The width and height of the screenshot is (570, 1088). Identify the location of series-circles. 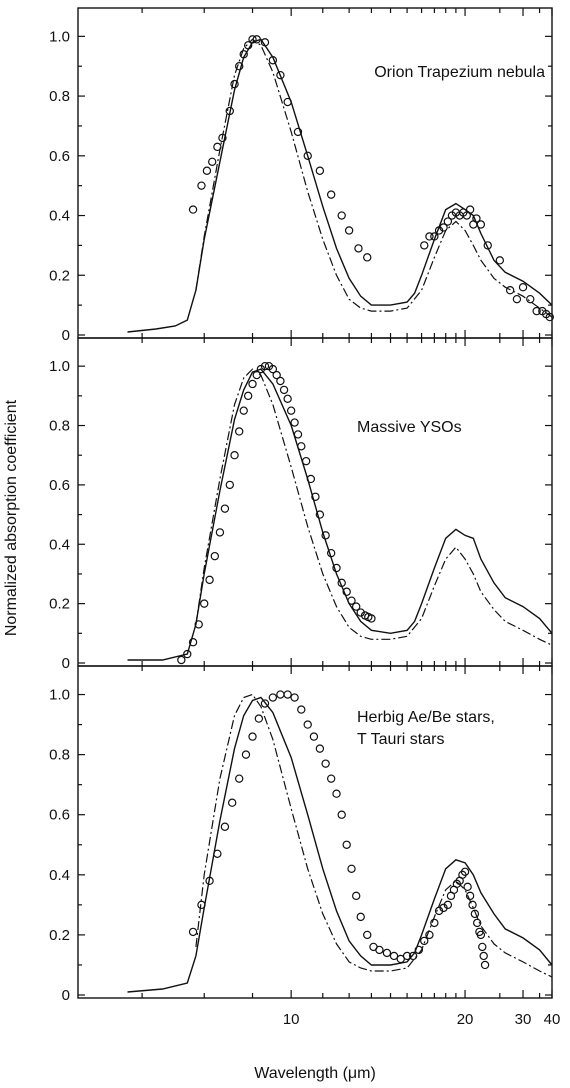
(339, 830).